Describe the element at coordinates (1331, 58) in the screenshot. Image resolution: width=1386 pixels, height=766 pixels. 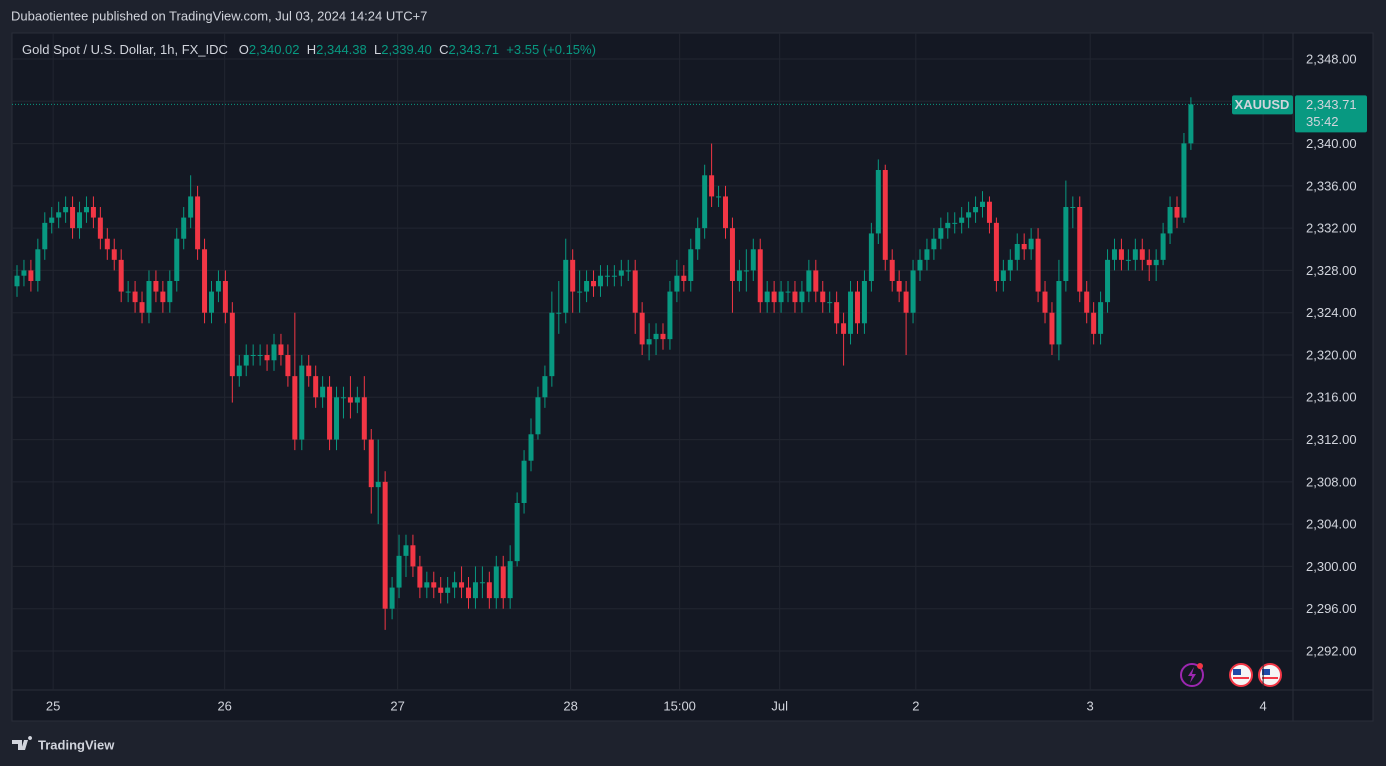
I see `y-tick-label: 2,348.00` at that location.